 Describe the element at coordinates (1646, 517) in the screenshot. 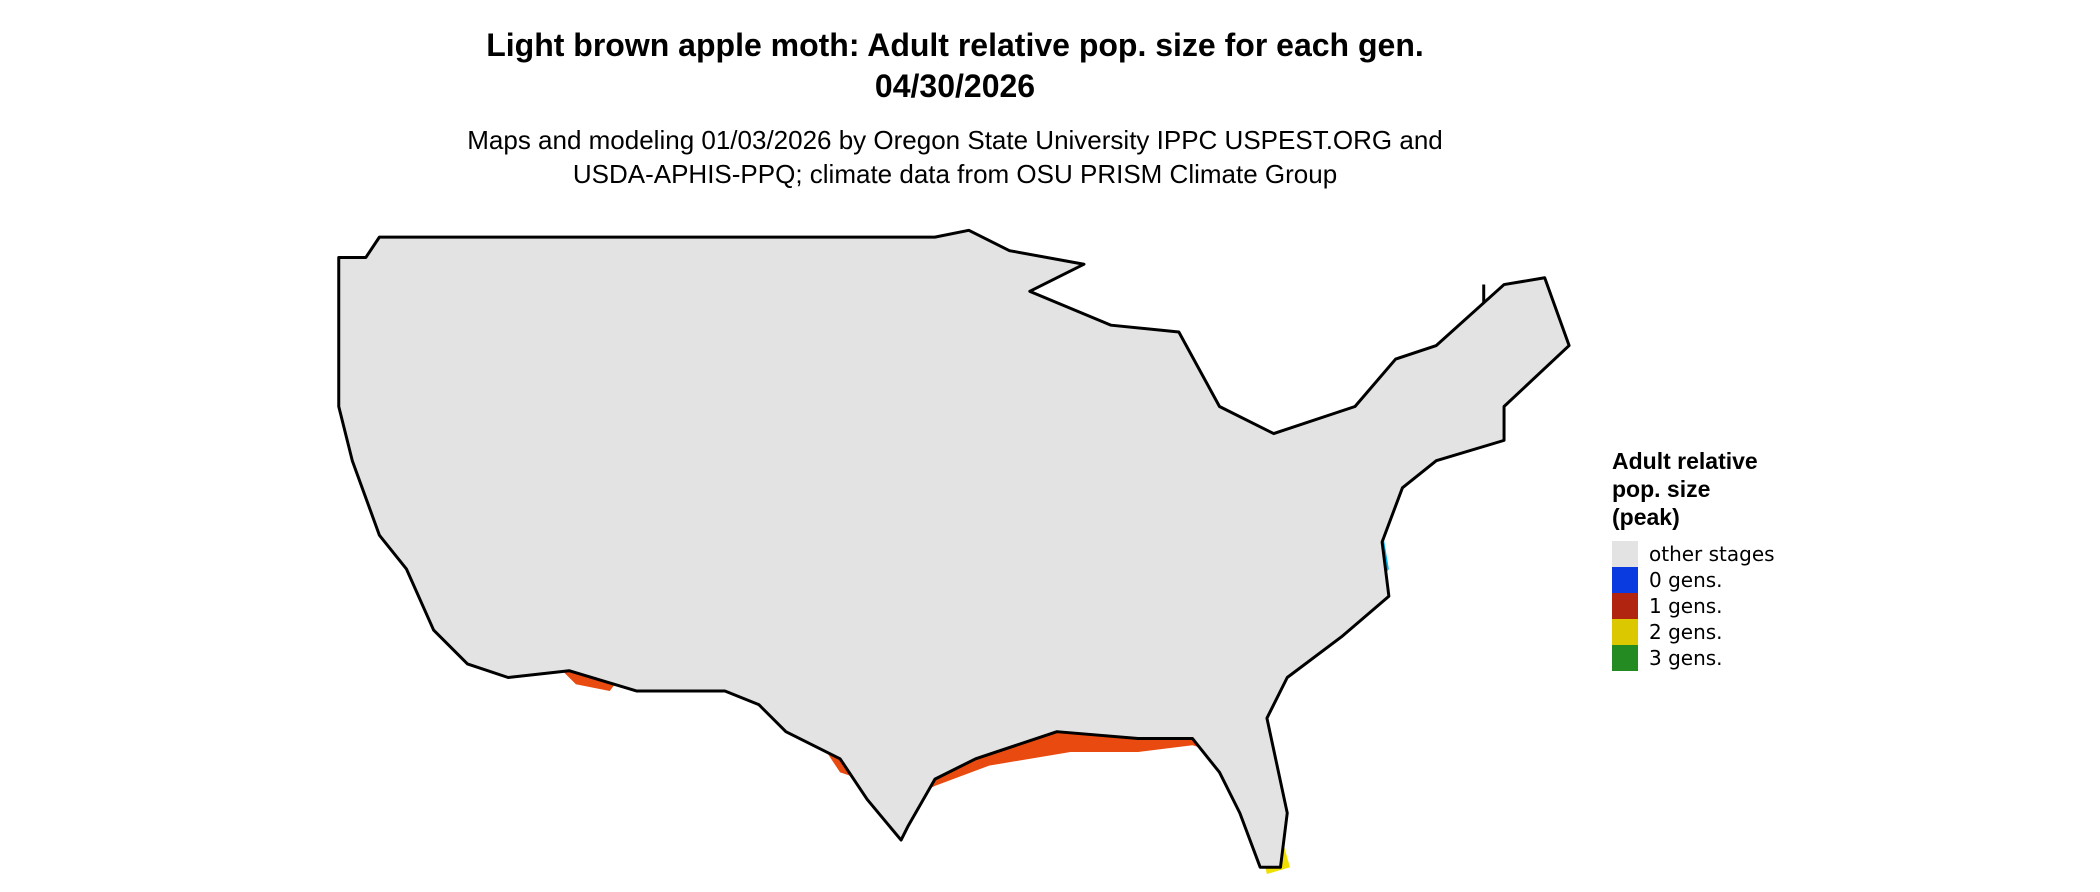

I see `legend-title: (peak)` at that location.